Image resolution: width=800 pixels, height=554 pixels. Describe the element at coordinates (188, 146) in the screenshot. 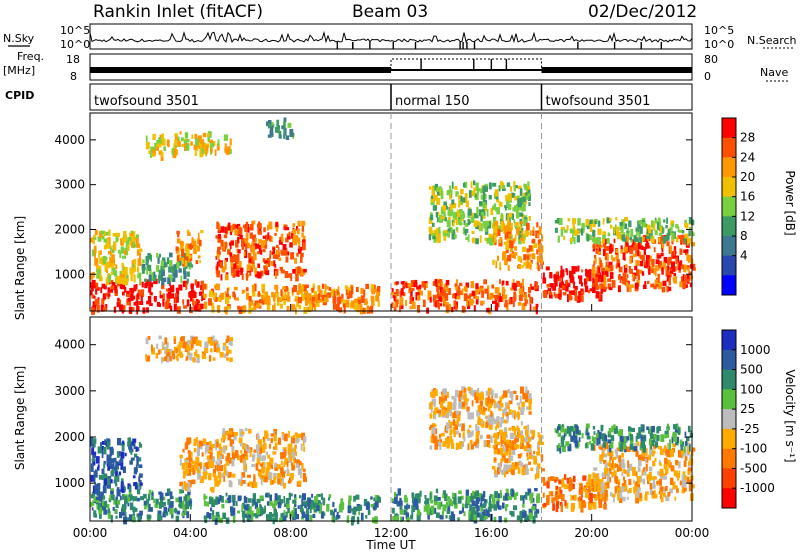

I see `scatter-region` at that location.